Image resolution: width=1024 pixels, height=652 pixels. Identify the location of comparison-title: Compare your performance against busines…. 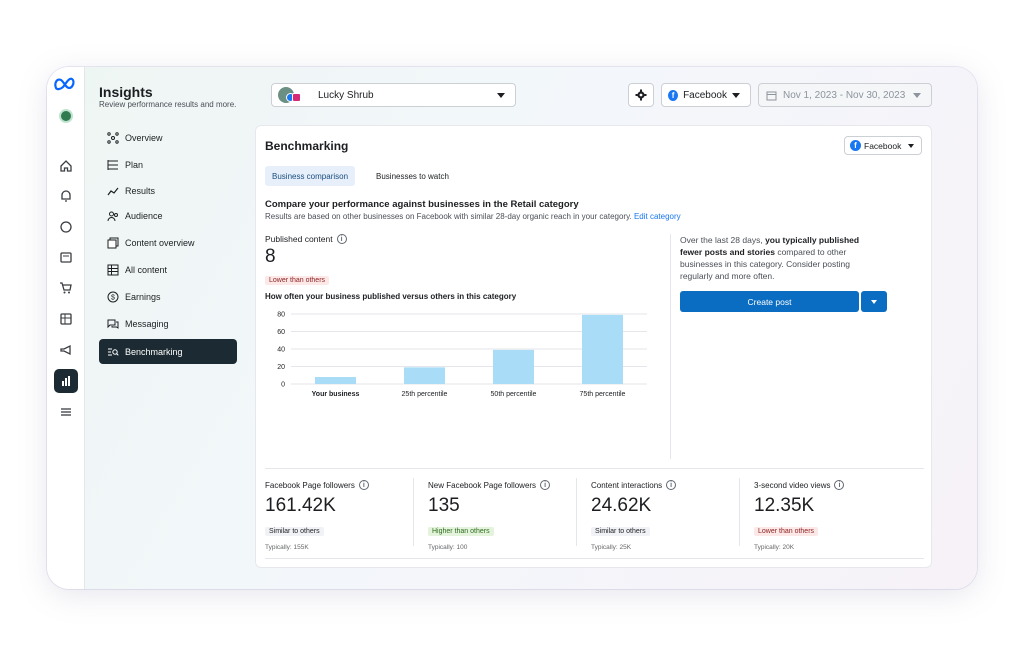
(422, 204).